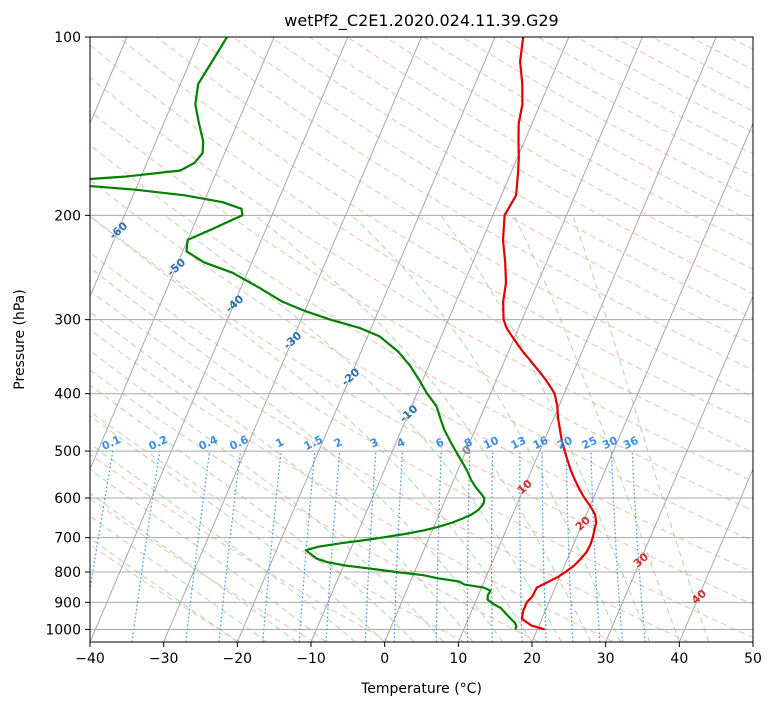  I want to click on x-tick-label: 20, so click(532, 659).